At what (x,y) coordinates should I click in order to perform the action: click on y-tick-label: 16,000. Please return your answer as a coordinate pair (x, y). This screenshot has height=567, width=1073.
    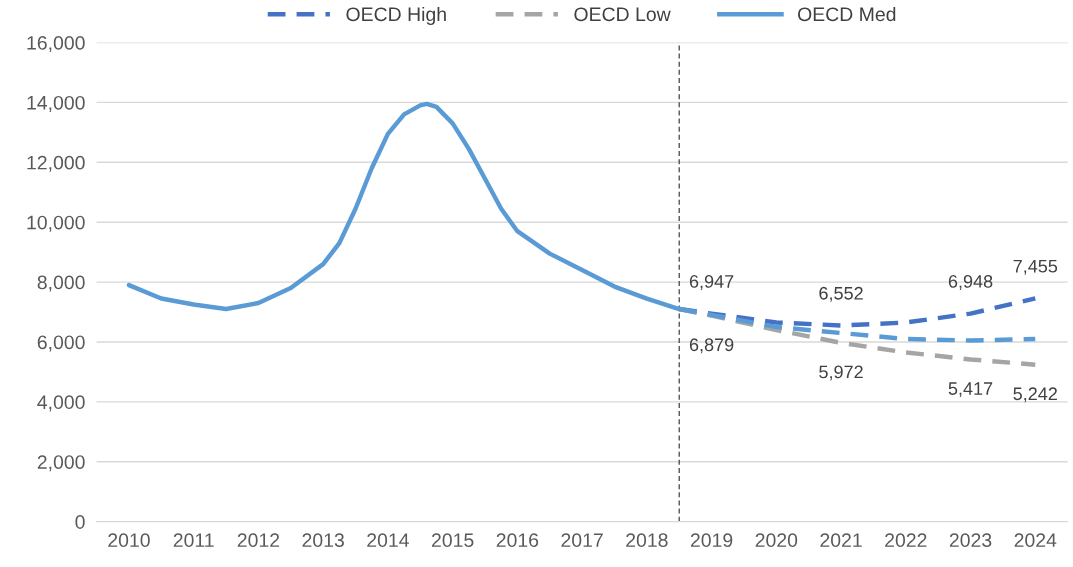
    Looking at the image, I should click on (56, 44).